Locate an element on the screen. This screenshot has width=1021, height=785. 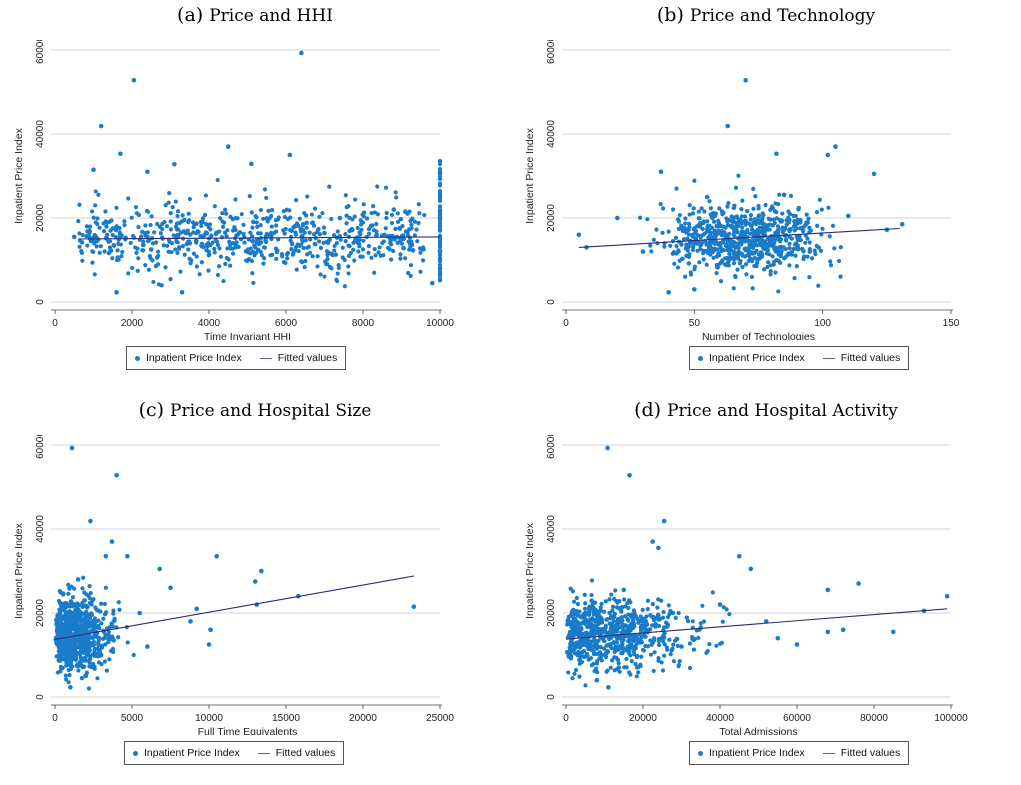
x-tick-label: 0 is located at coordinates (566, 718).